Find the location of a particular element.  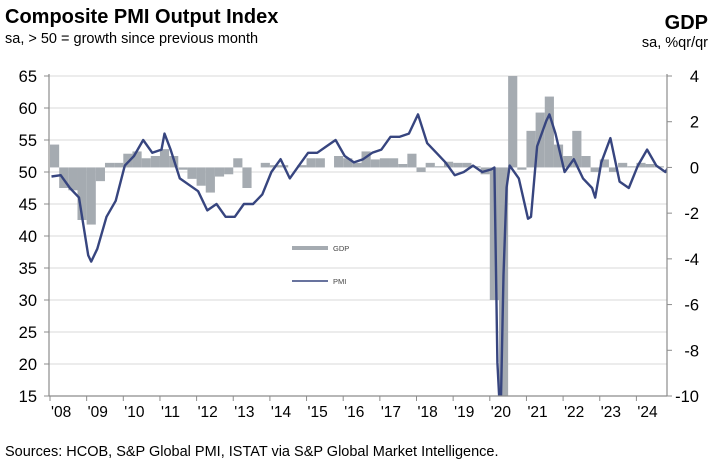

right-tick-label: 0 is located at coordinates (694, 168).